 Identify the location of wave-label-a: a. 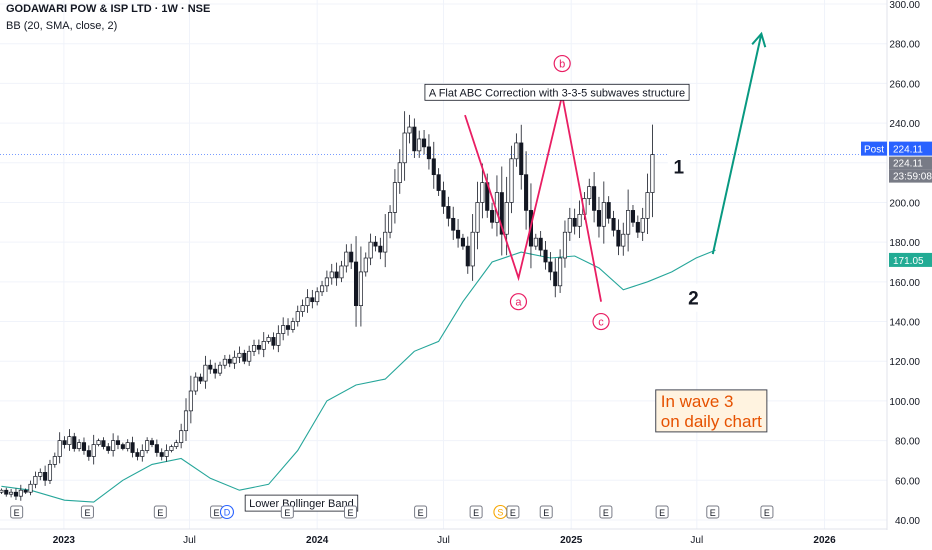
(518, 302).